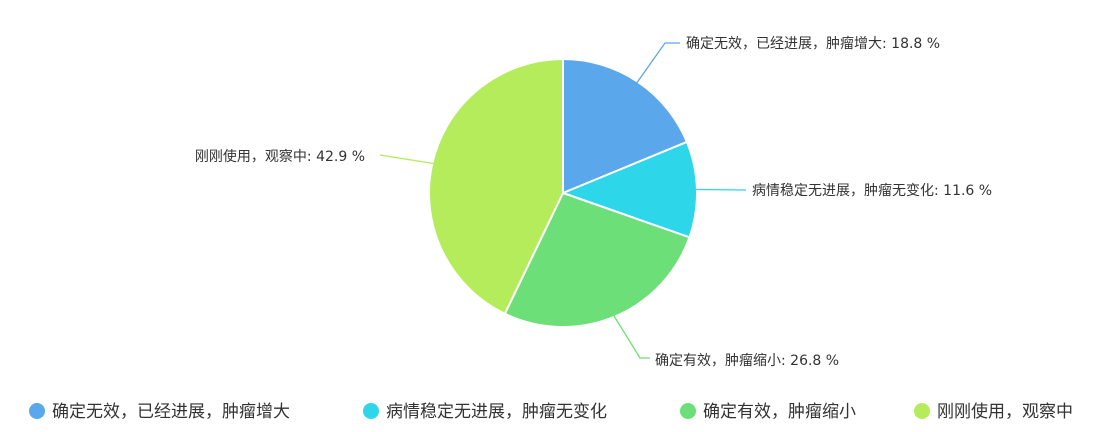 The width and height of the screenshot is (1104, 432). What do you see at coordinates (779, 412) in the screenshot?
I see `legend-label: 确定有效，肿瘤缩小` at bounding box center [779, 412].